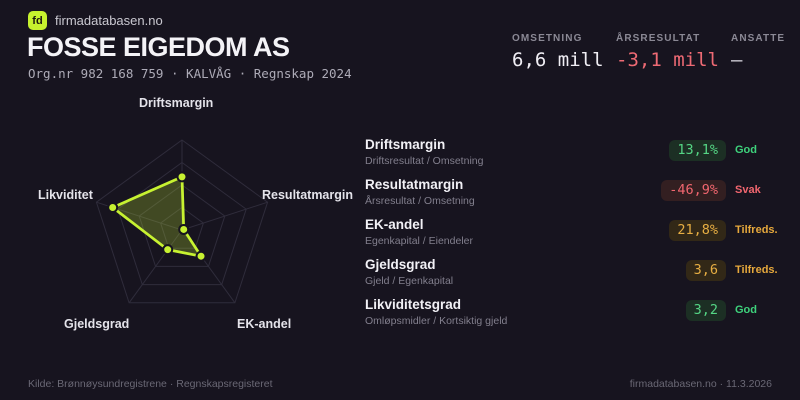 This screenshot has width=800, height=400. Describe the element at coordinates (558, 60) in the screenshot. I see `stat-value: 6,6 mill` at that location.